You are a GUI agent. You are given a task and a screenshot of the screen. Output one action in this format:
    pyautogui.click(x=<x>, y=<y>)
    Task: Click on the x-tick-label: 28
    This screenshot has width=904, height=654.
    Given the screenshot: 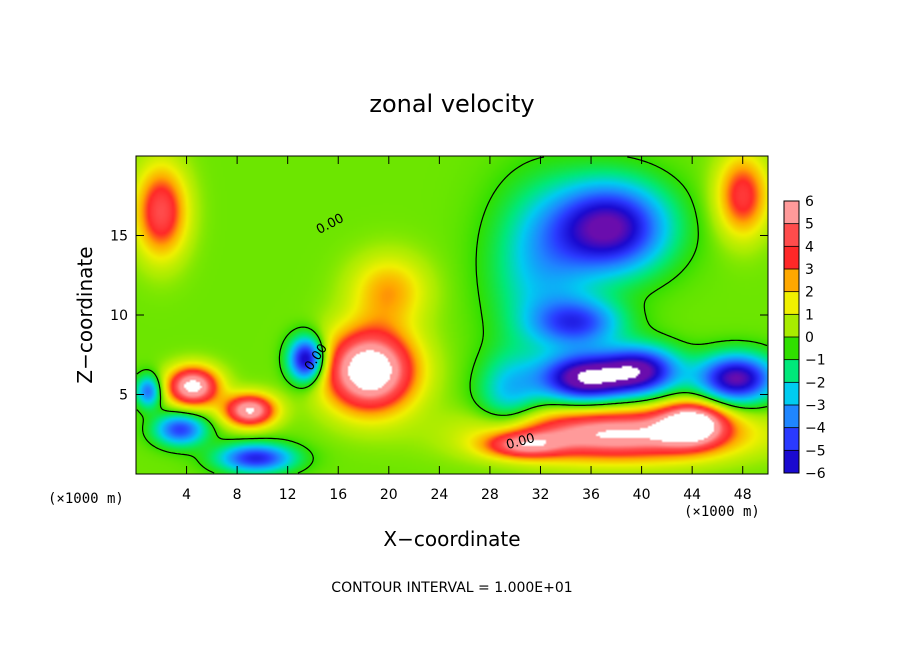 What is the action you would take?
    pyautogui.click(x=490, y=495)
    